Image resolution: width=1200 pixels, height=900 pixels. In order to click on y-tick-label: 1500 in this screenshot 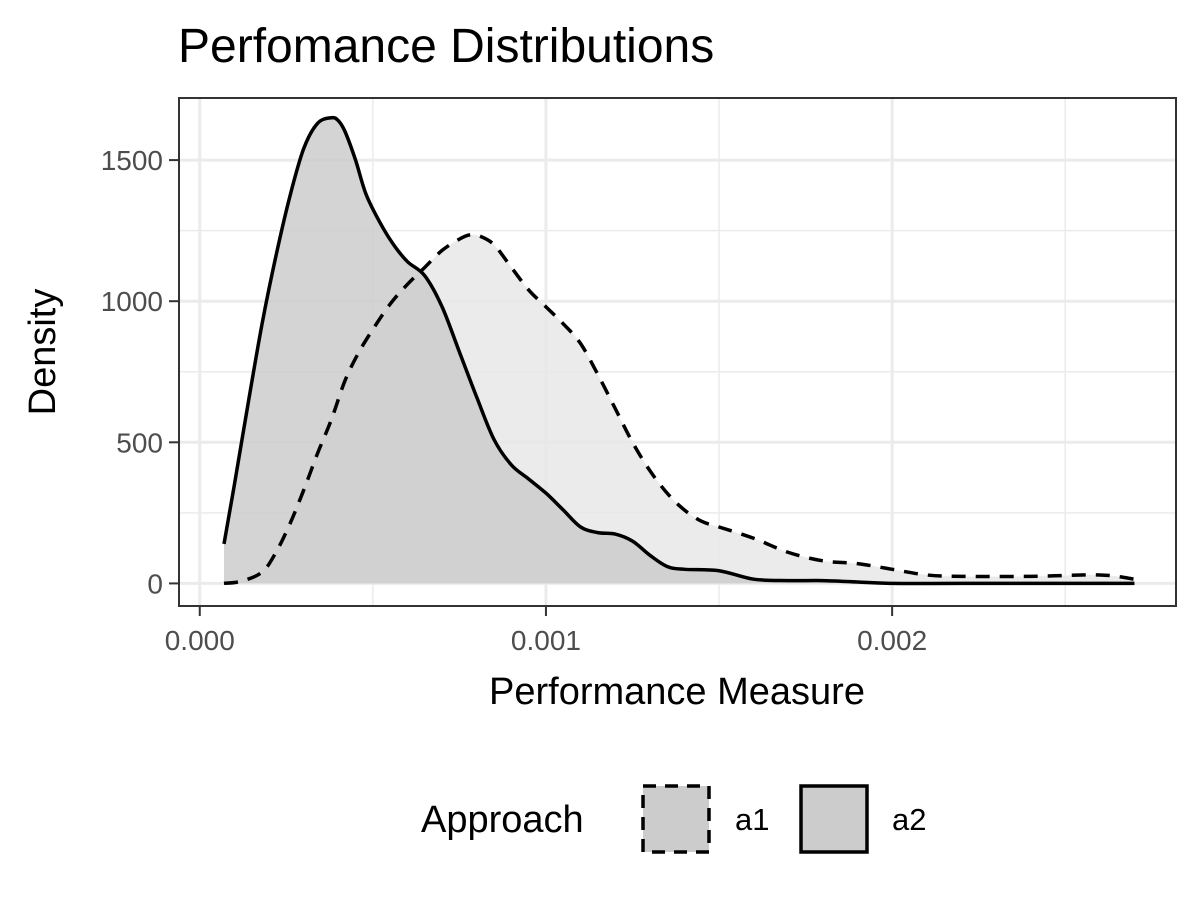, I will do `click(132, 160)`.